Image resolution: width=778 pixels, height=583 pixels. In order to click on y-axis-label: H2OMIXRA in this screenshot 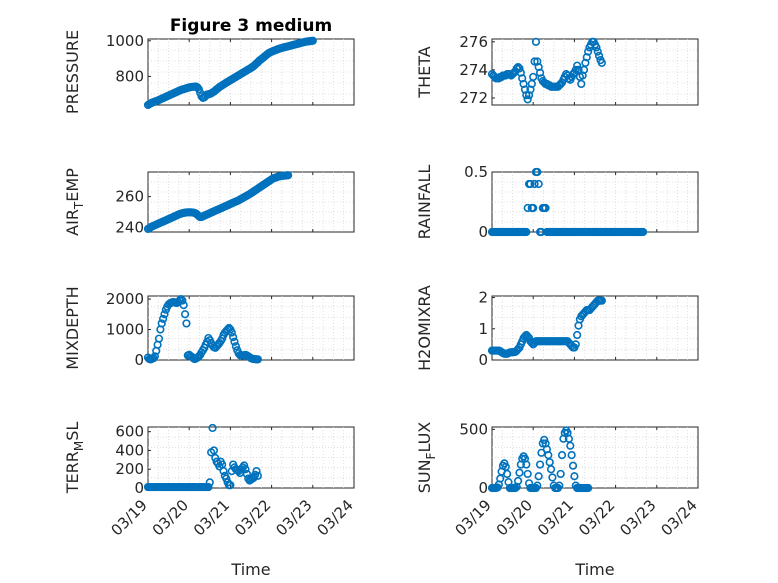, I will do `click(424, 328)`.